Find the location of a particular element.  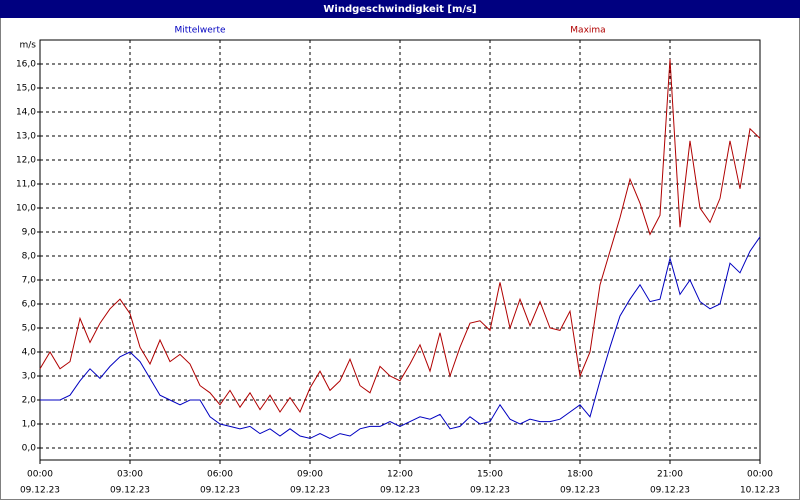

y-tick-label: 2,0 is located at coordinates (29, 401).